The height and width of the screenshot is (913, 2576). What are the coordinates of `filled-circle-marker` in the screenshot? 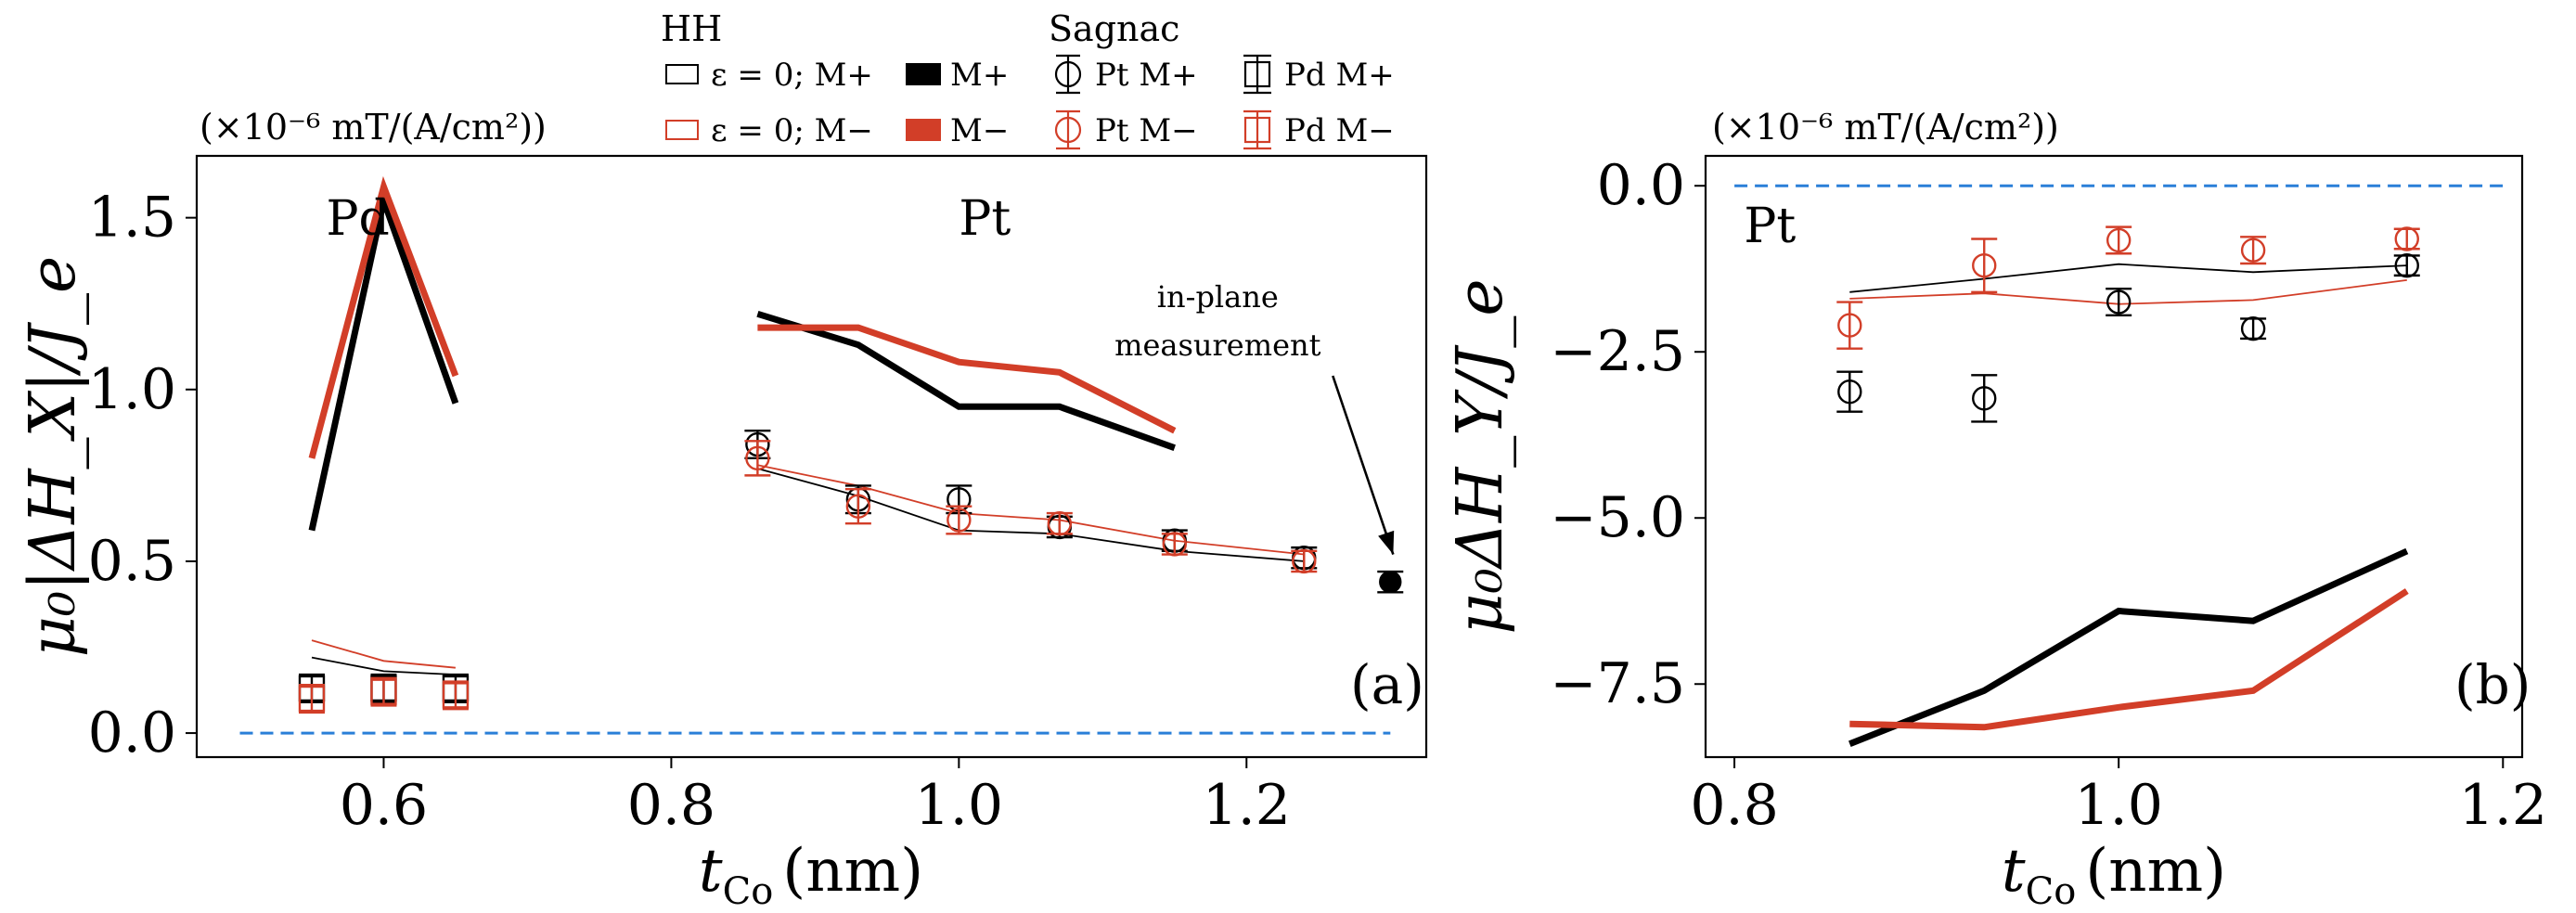 It's located at (1390, 582).